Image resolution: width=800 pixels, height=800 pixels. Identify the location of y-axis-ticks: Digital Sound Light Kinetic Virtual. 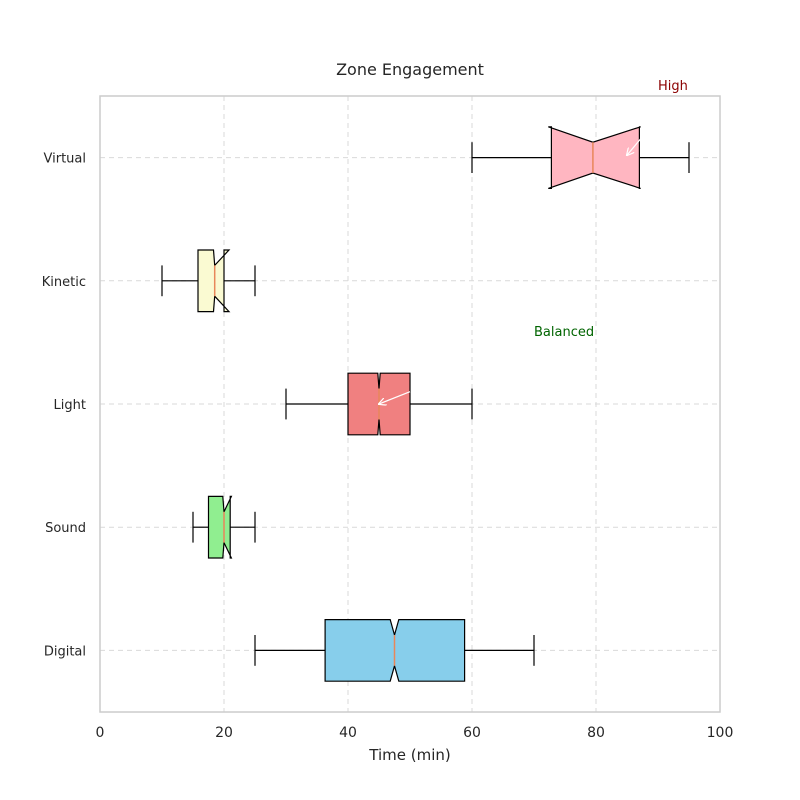
(64, 406).